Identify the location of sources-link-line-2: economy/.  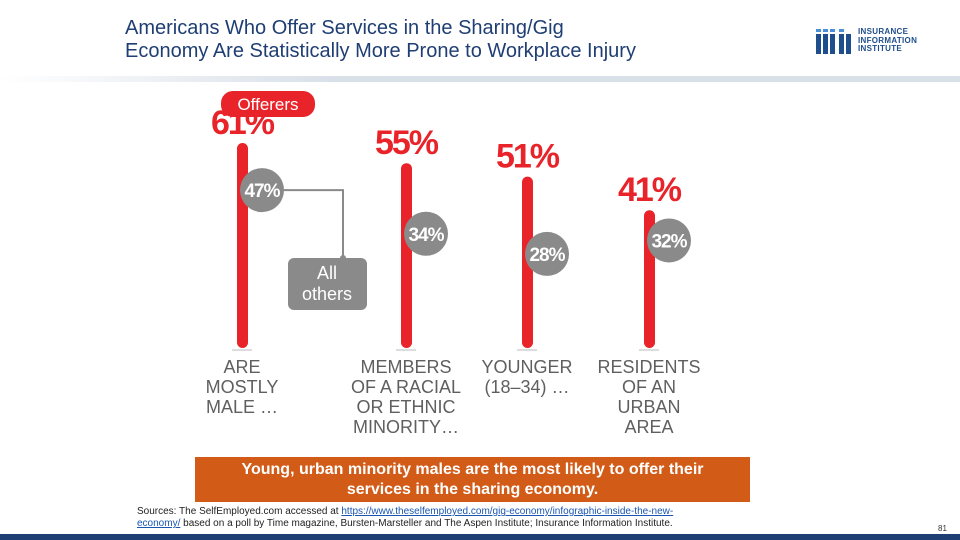
(159, 523).